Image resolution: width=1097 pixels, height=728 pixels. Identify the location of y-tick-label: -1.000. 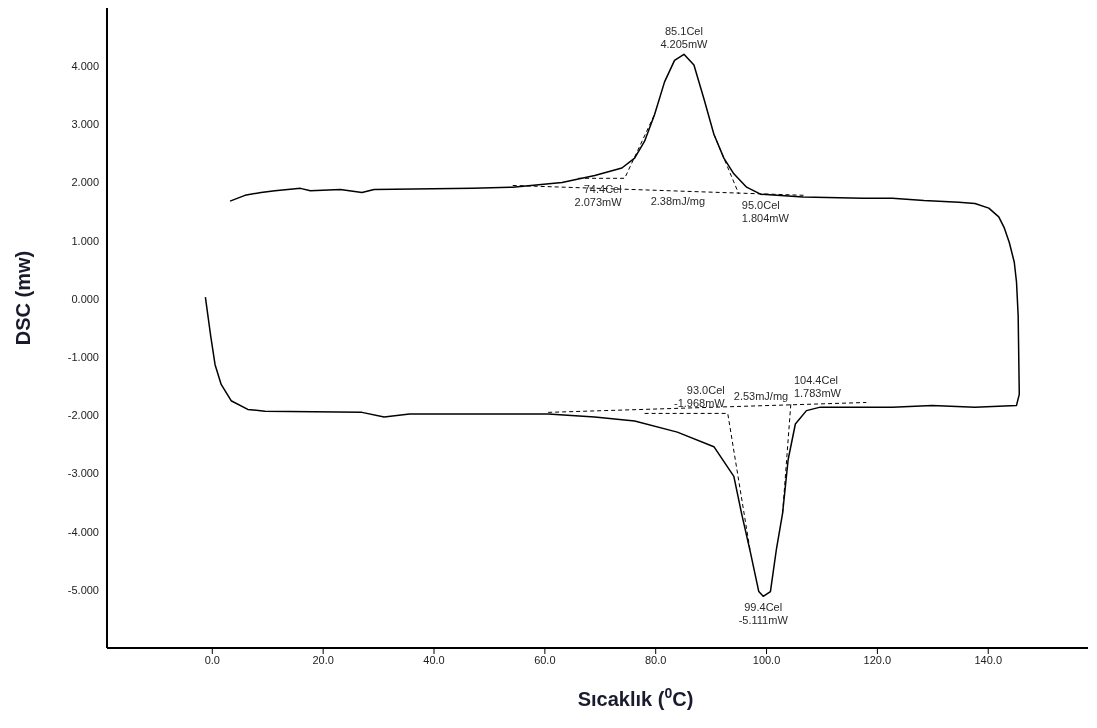
(83, 357).